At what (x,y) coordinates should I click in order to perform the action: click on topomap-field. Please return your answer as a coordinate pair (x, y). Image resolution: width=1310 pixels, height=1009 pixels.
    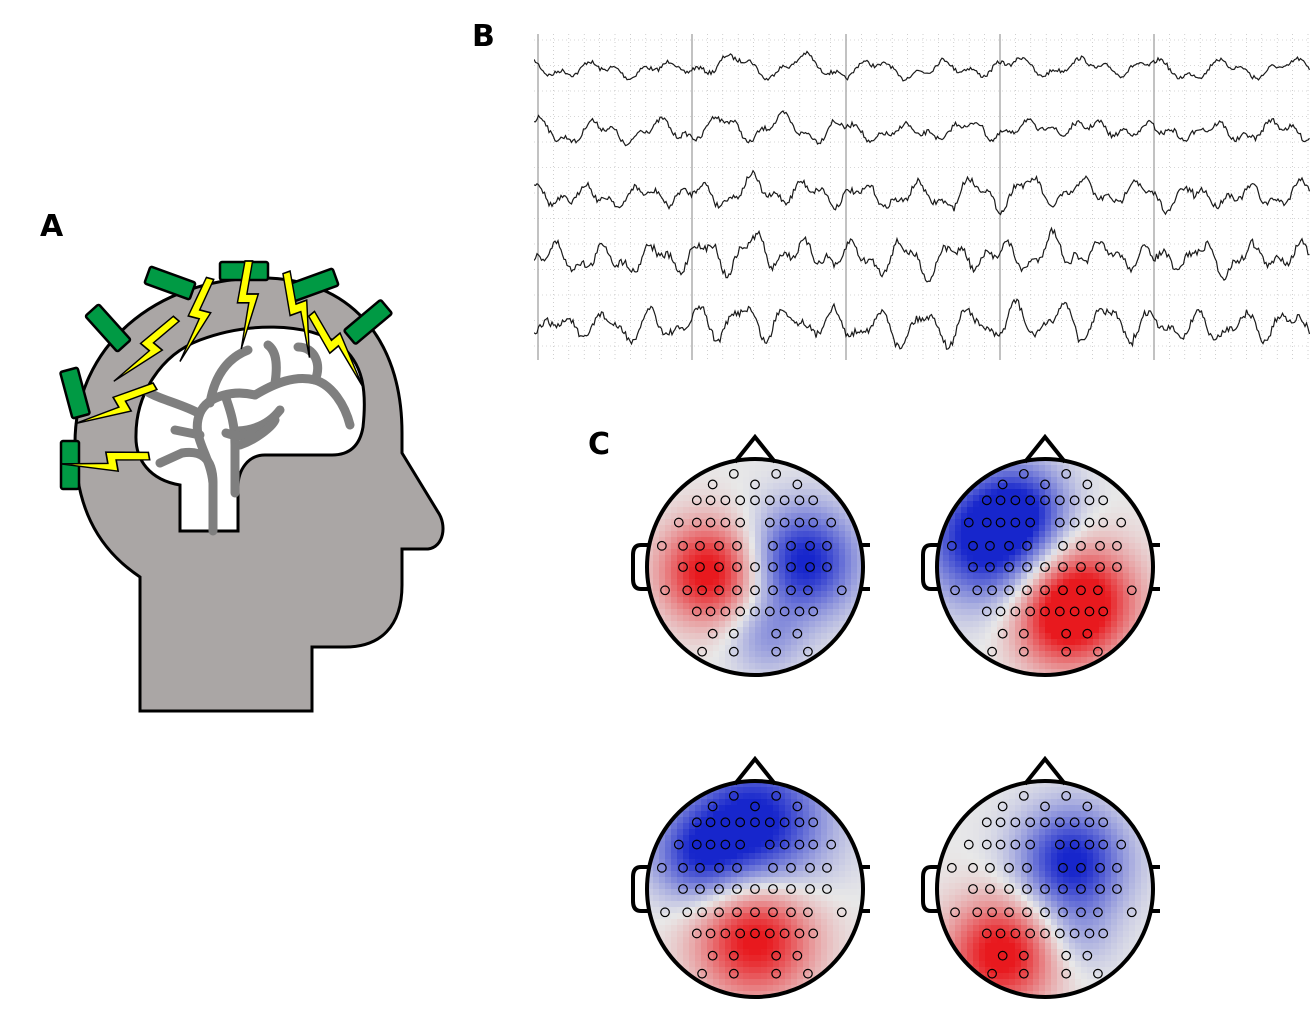
    Looking at the image, I should click on (755, 889).